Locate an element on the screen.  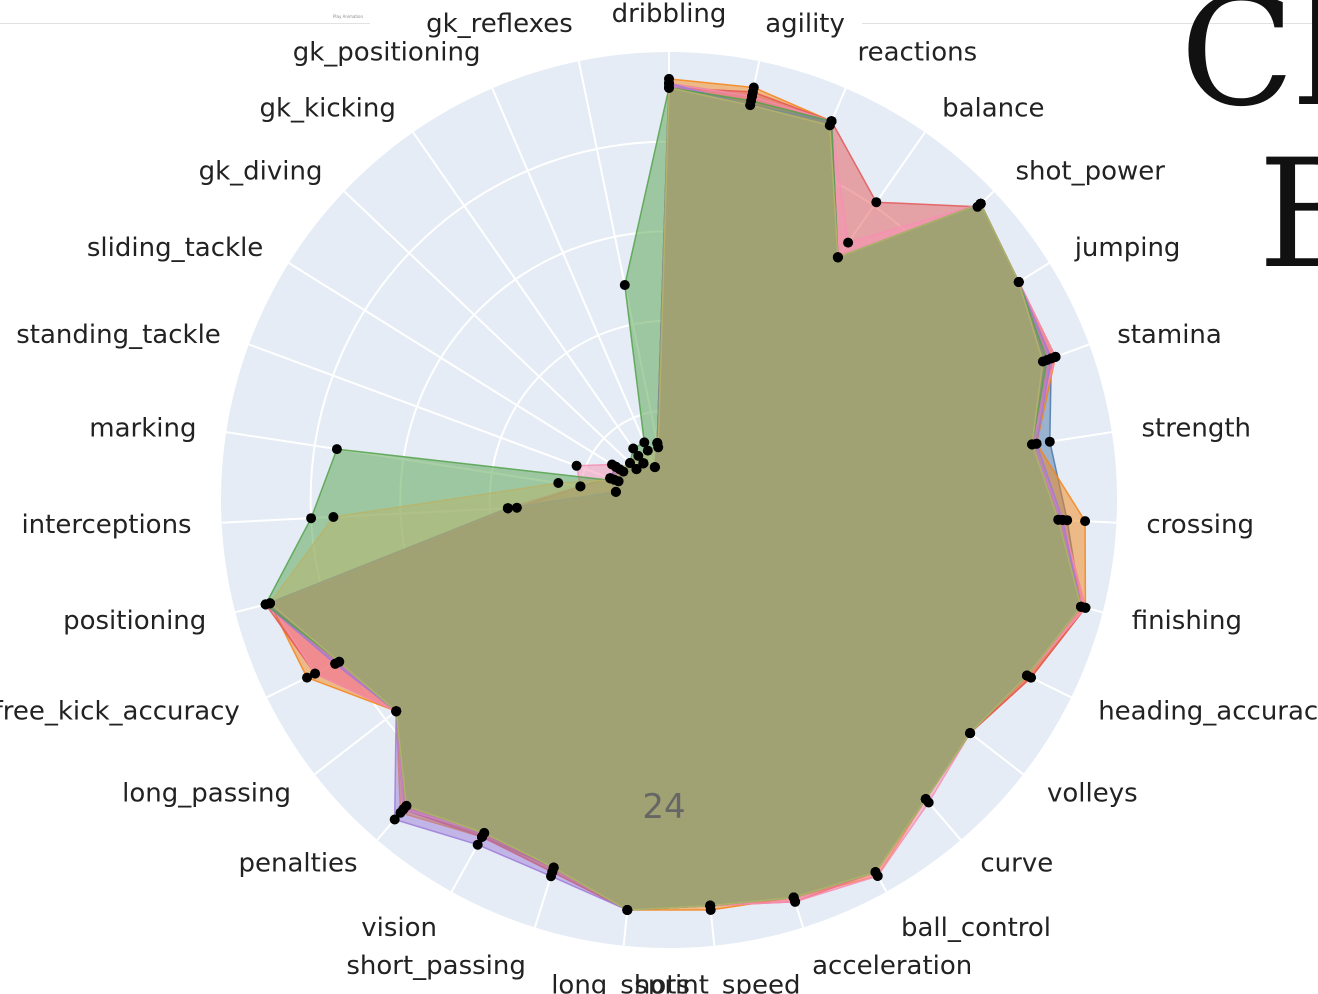
point-7-reactions is located at coordinates (829, 125).